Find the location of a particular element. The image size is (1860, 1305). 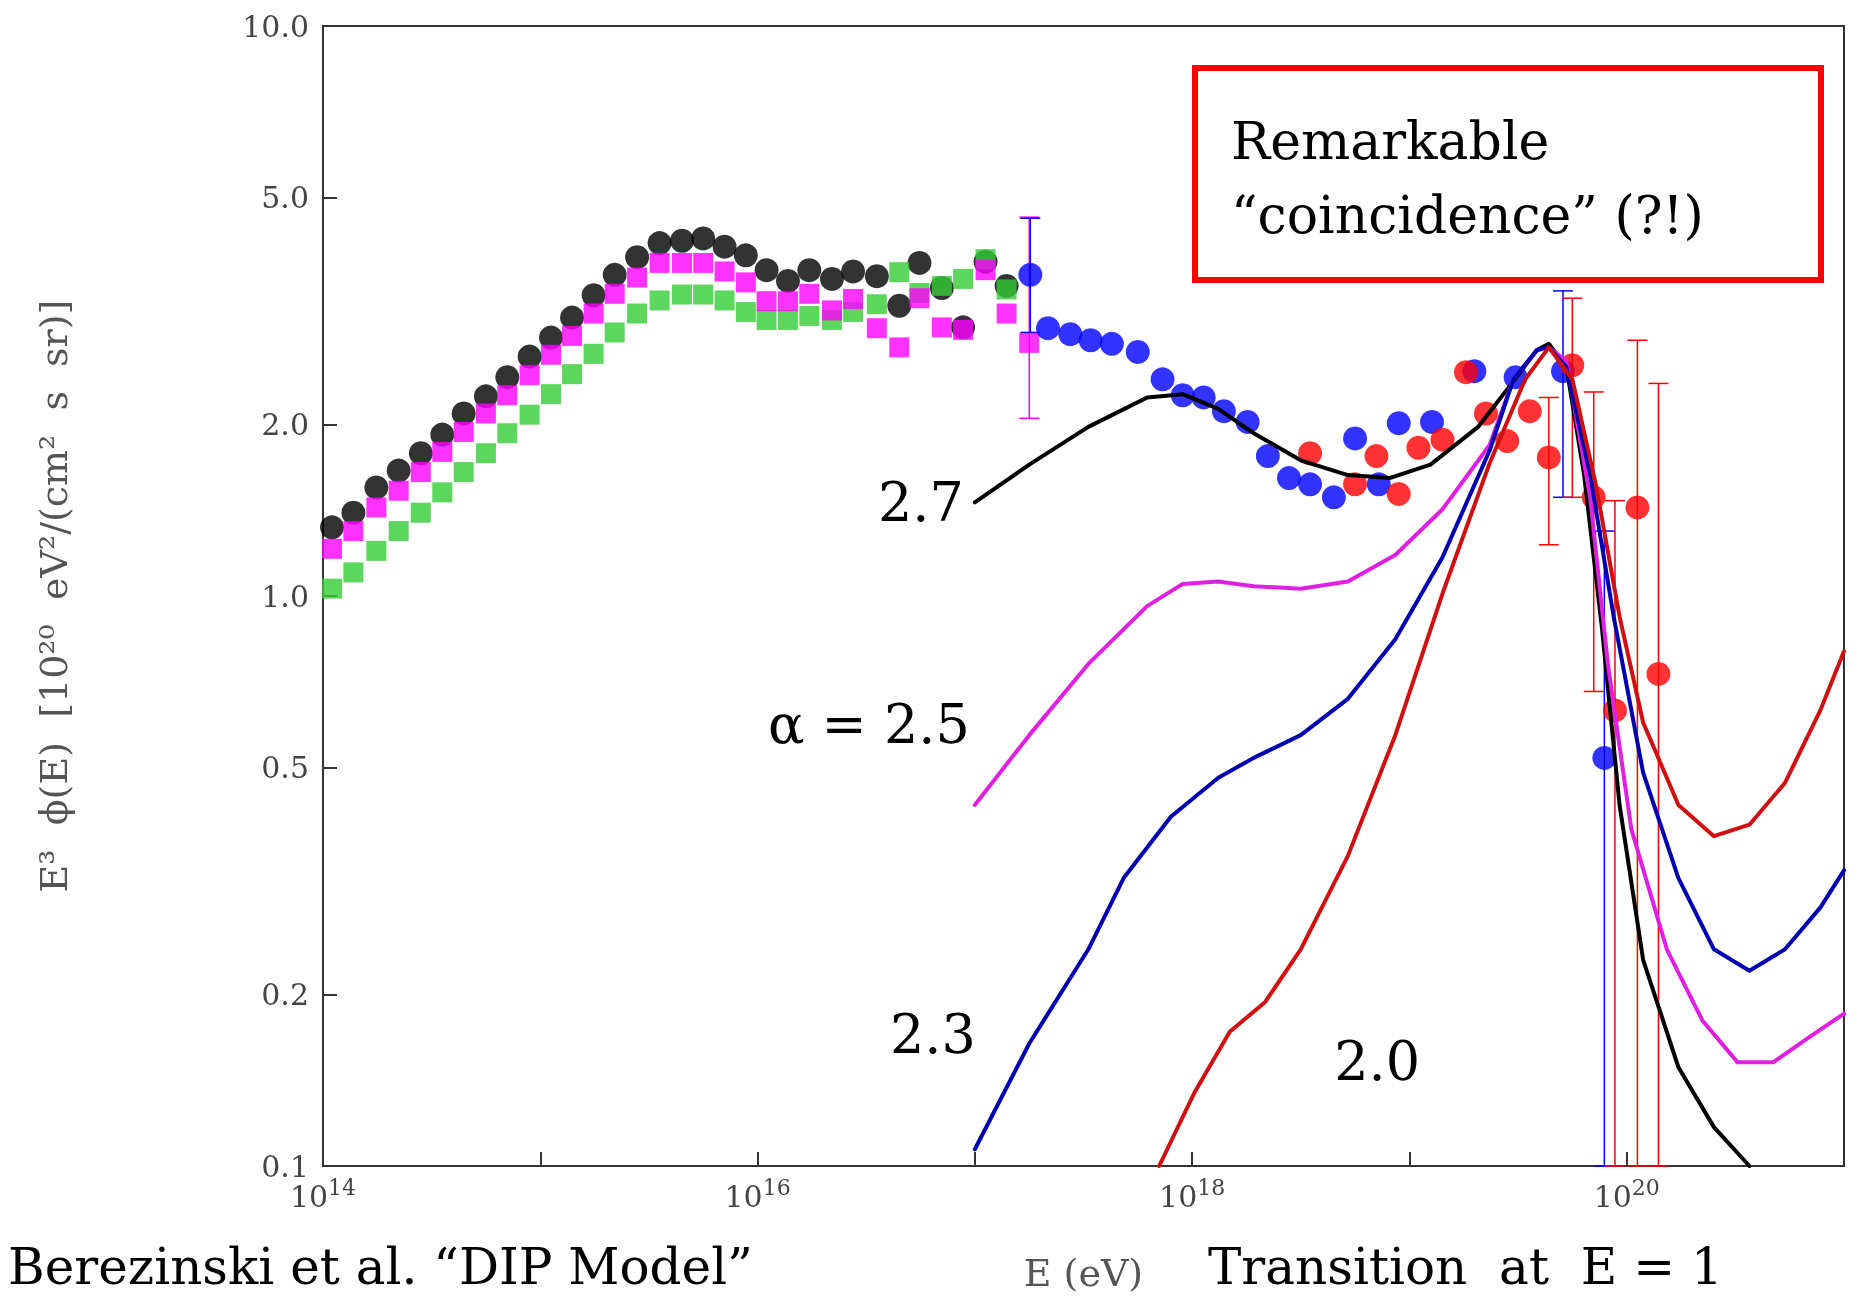

text: Transition at E = 1 is located at coordinates (1465, 1267).